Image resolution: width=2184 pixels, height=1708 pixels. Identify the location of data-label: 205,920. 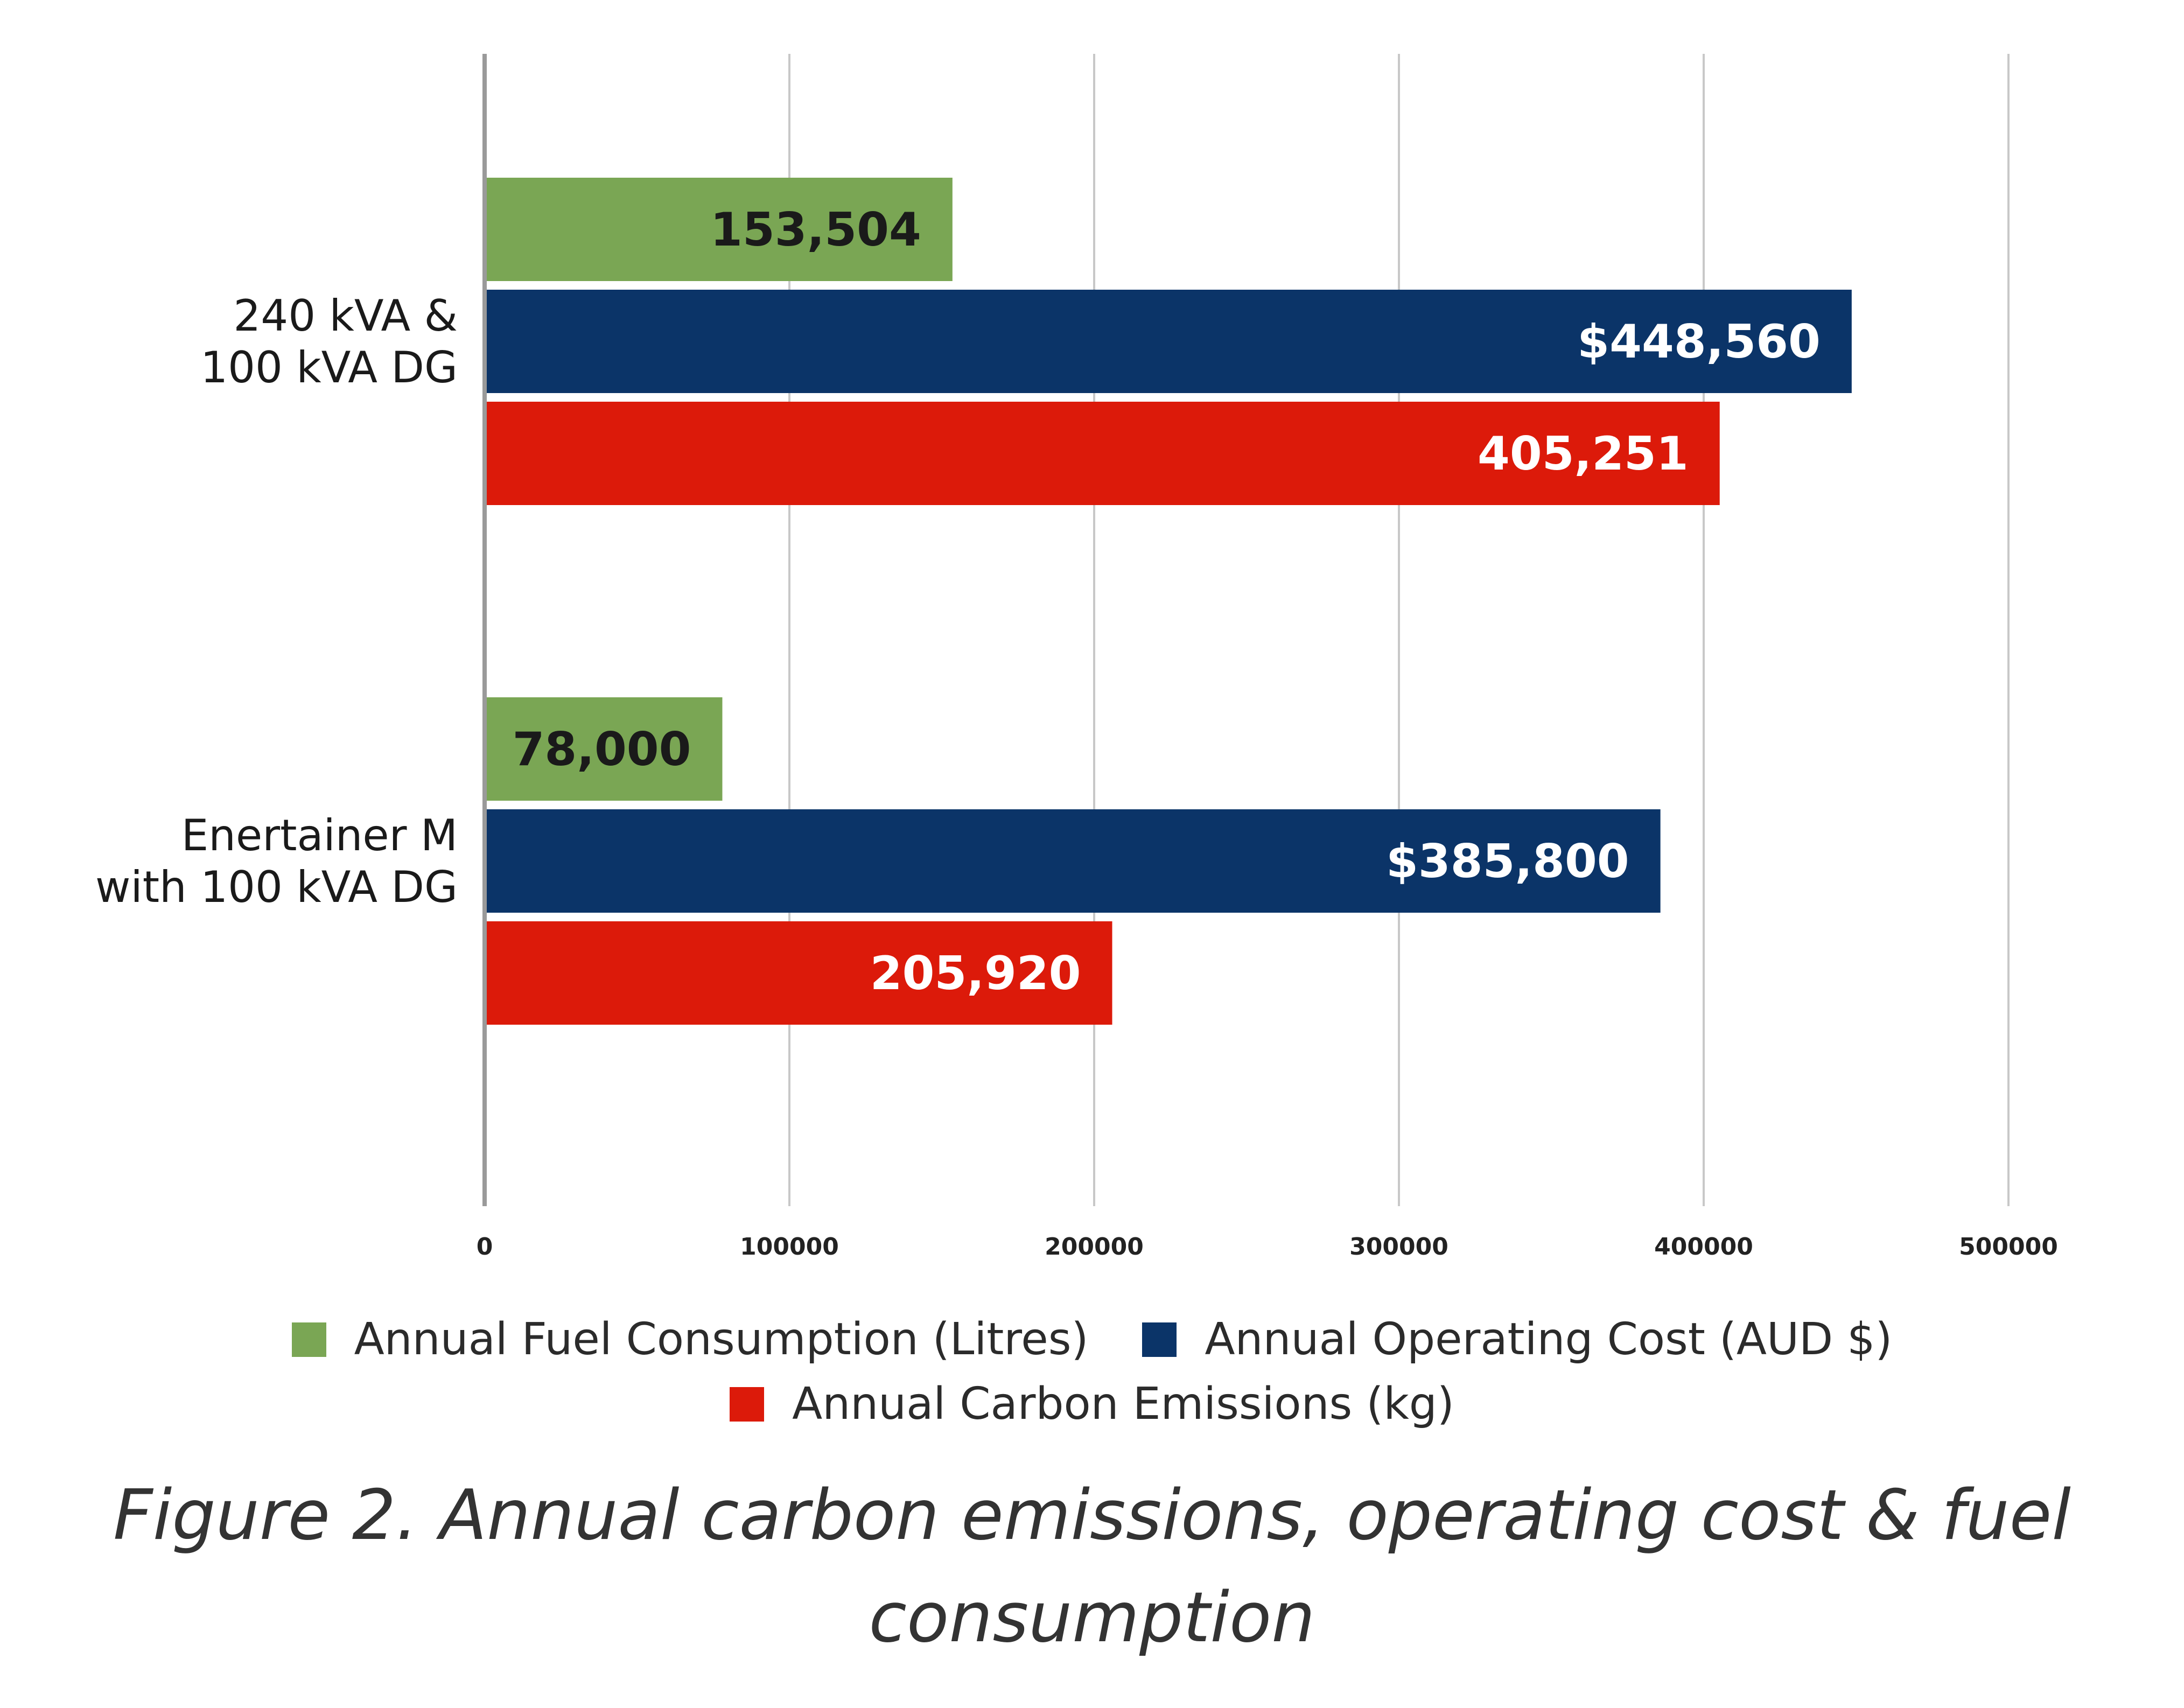
(975, 973).